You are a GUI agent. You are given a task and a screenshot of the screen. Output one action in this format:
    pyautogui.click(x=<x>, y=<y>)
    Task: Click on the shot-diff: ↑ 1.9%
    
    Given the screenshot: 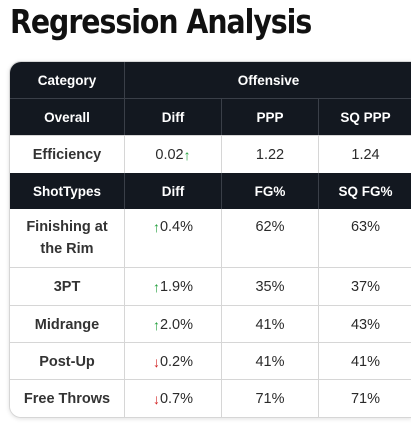 What is the action you would take?
    pyautogui.click(x=172, y=287)
    